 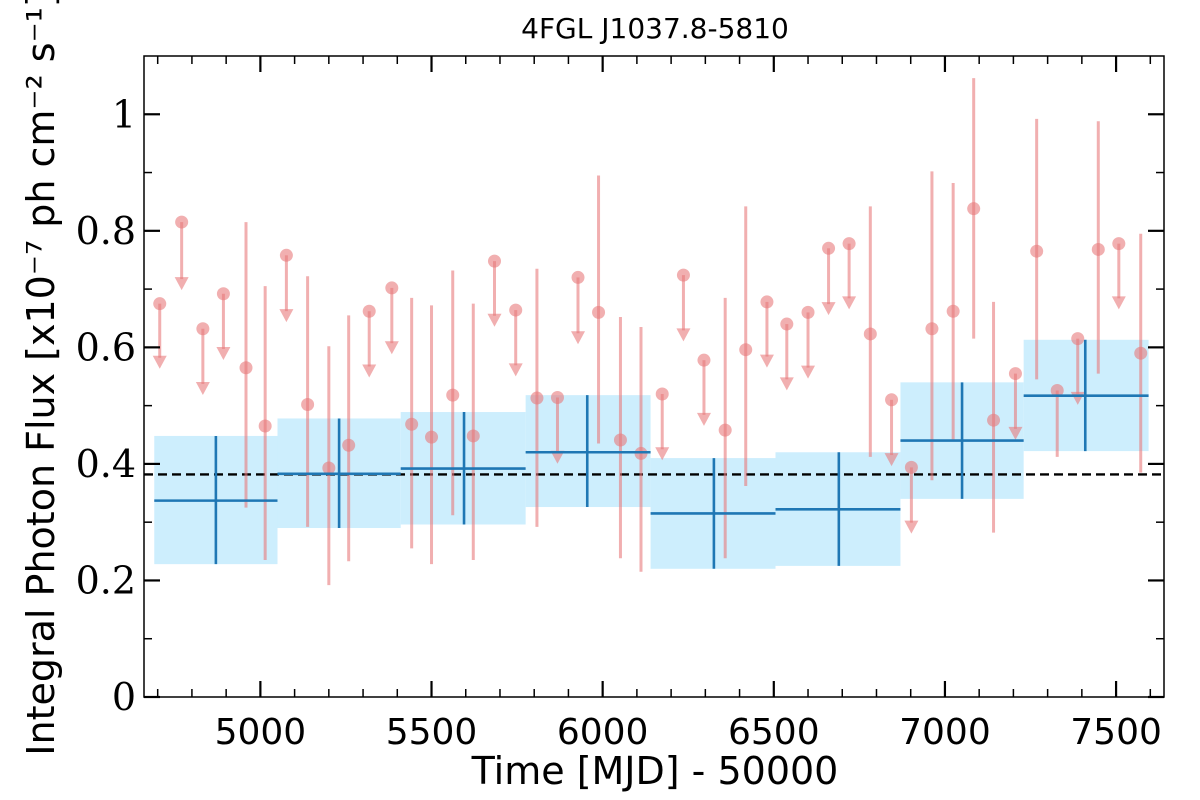 What do you see at coordinates (774, 732) in the screenshot?
I see `x-tick-label: 6500` at bounding box center [774, 732].